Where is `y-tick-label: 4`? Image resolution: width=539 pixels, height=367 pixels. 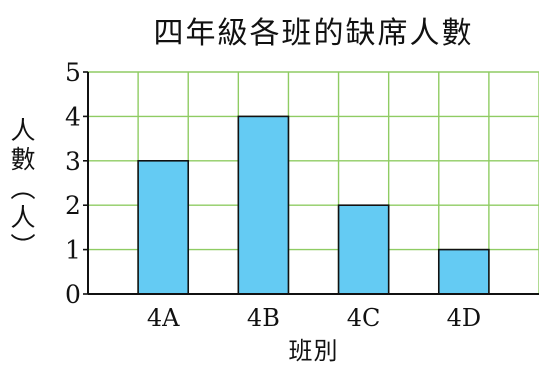
y-tick-label: 4 is located at coordinates (73, 116).